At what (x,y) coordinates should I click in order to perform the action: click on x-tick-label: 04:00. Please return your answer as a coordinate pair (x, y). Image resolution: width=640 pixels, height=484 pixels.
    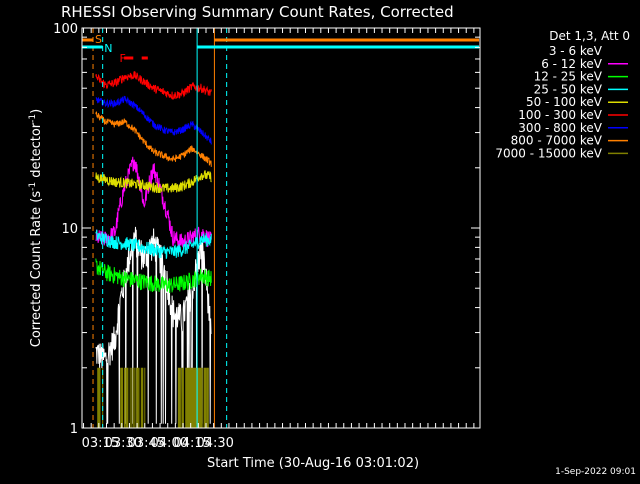
    Looking at the image, I should click on (169, 443).